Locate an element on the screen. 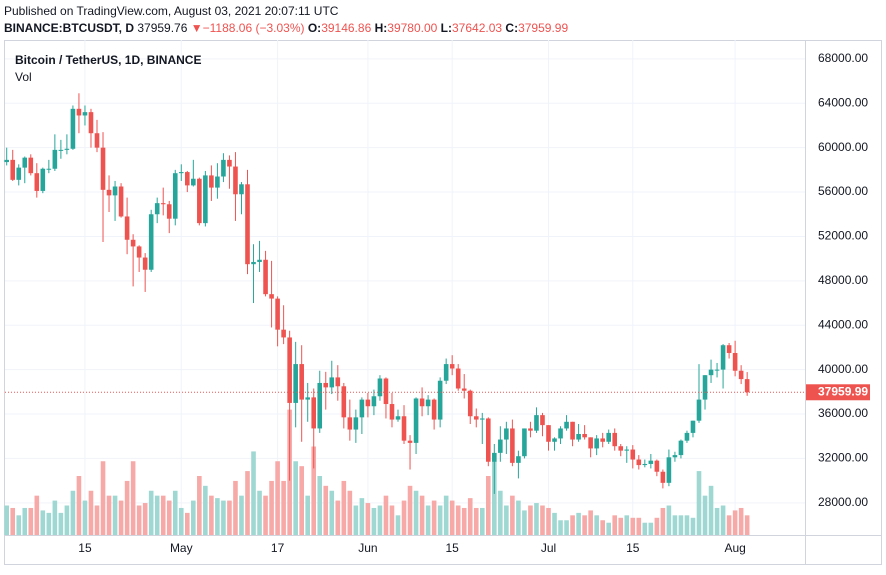  y-tick-label: 52000.00 is located at coordinates (843, 236).